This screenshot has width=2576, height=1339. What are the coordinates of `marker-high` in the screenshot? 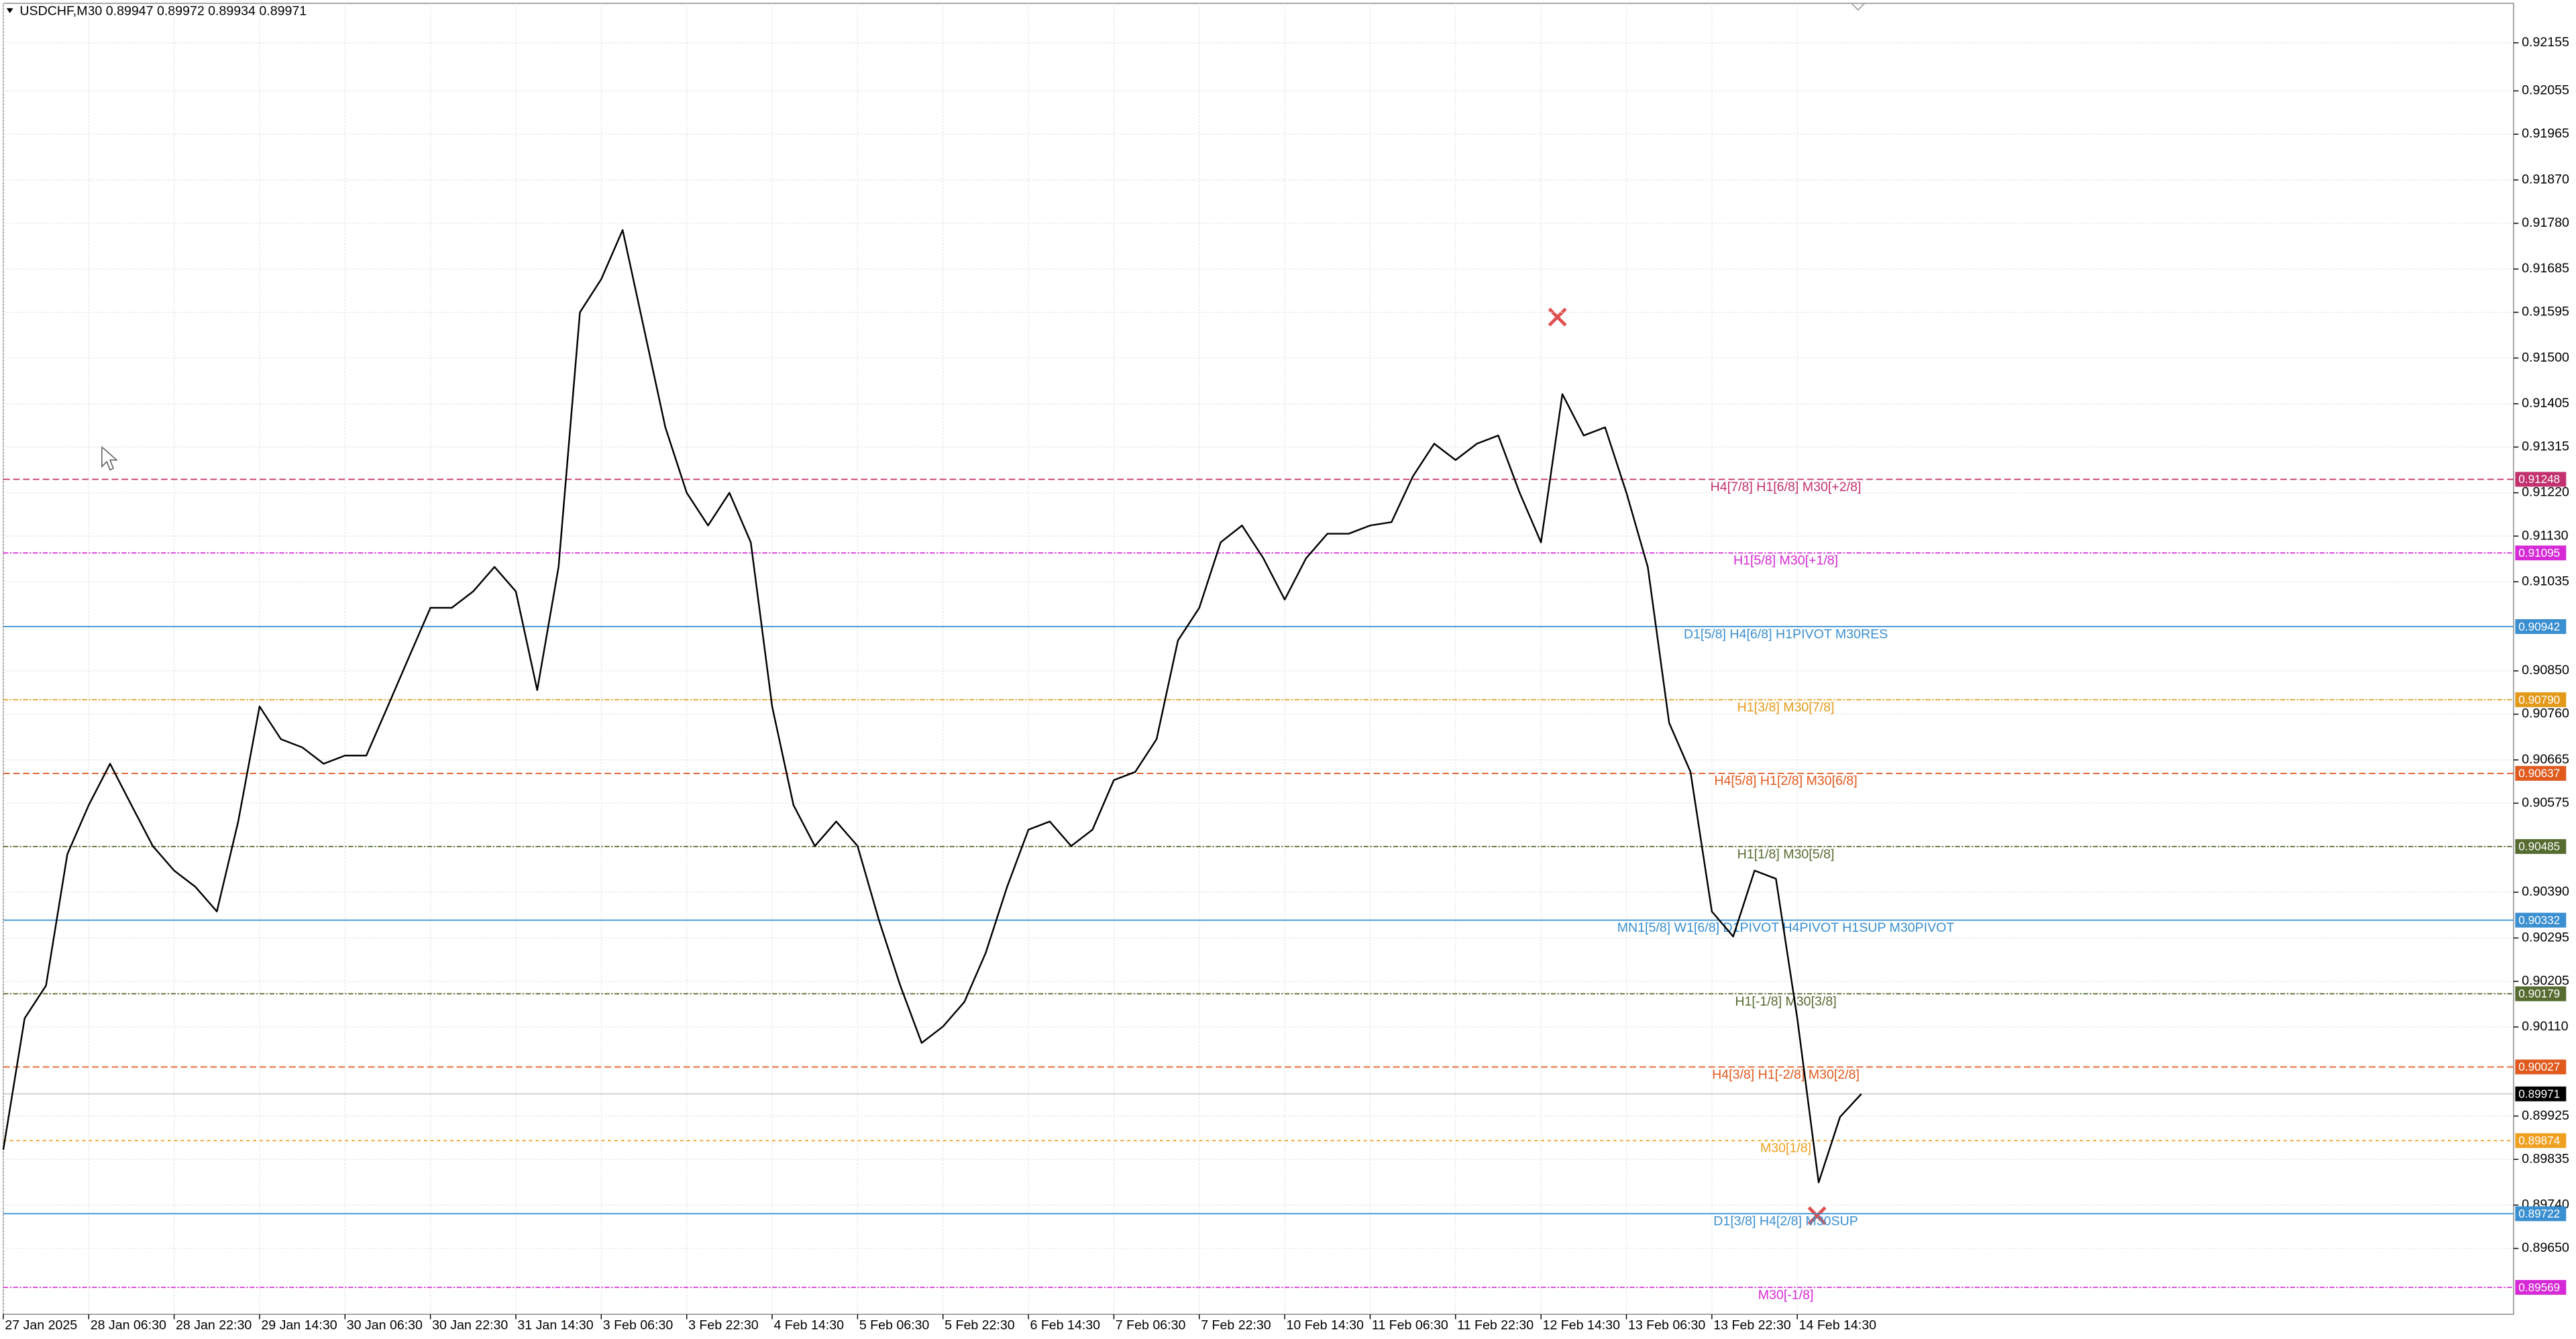 It's located at (1557, 317).